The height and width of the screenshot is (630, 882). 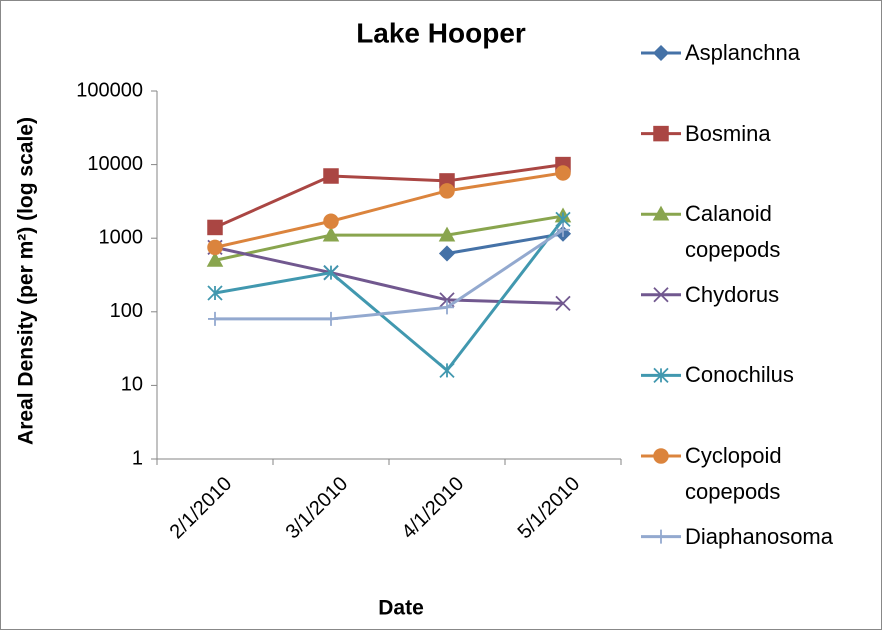 I want to click on legend-label: Cyclopoid copepods, so click(x=733, y=473).